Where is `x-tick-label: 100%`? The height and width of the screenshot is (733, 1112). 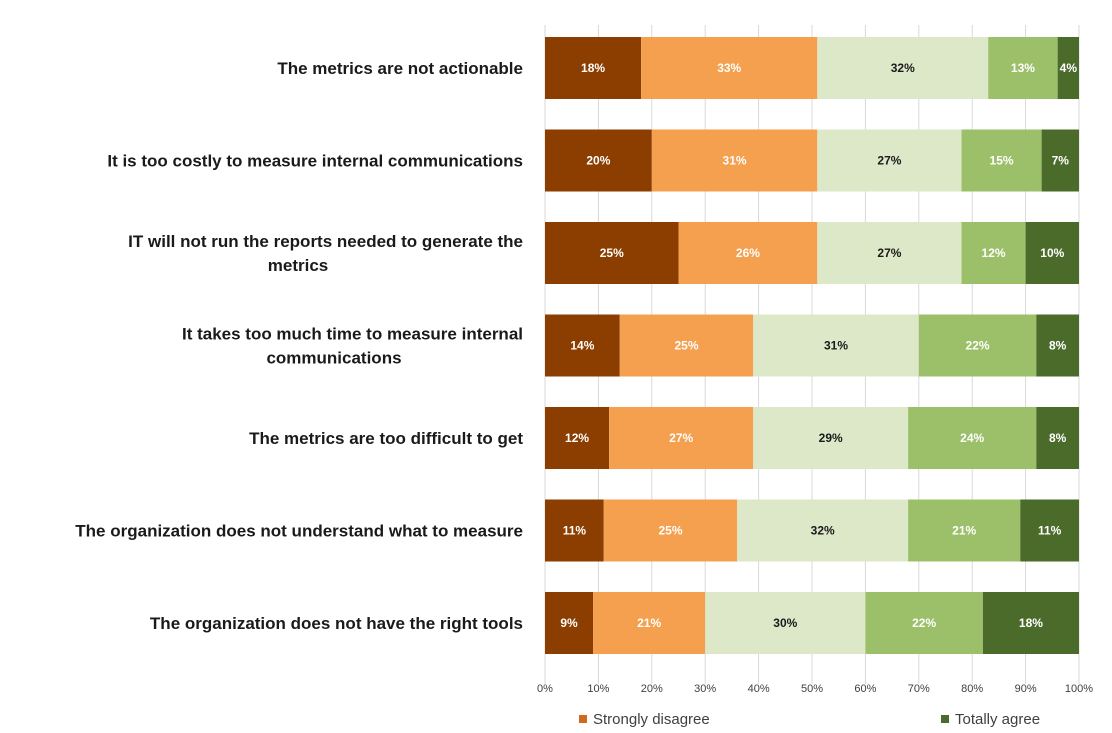 x-tick-label: 100% is located at coordinates (1079, 689).